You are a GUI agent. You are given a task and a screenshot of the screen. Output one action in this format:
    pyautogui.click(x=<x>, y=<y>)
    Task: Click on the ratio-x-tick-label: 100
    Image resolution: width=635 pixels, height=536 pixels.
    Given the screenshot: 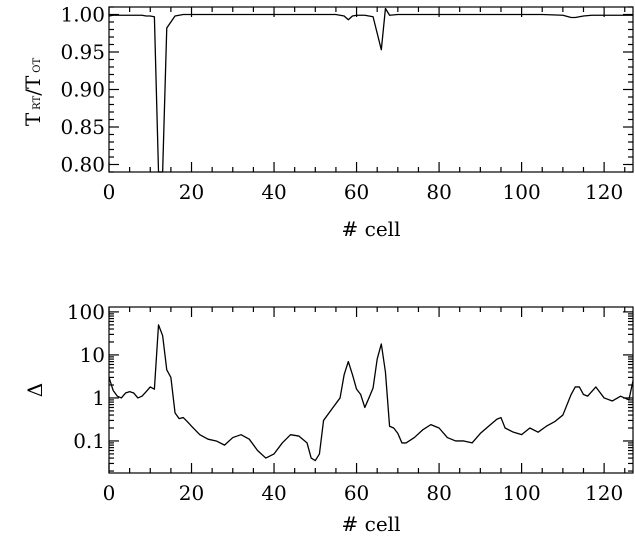 What is the action you would take?
    pyautogui.click(x=522, y=192)
    